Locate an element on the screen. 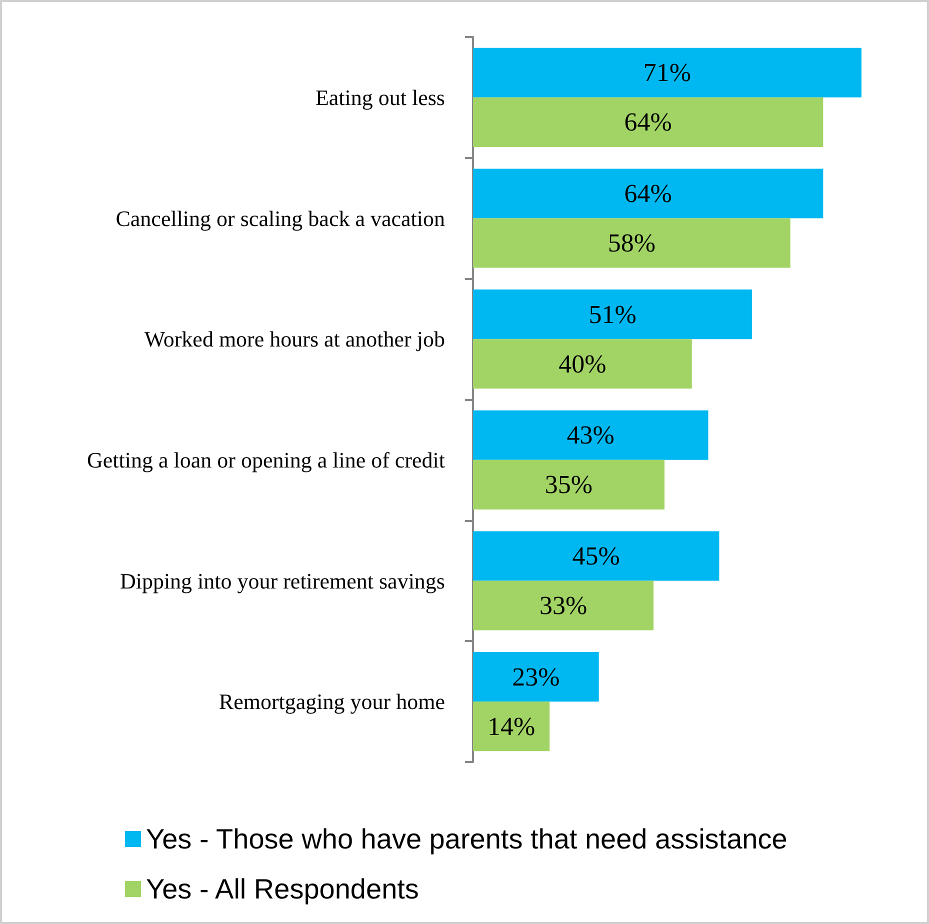  y-tick-label: Eating out less is located at coordinates (380, 97).